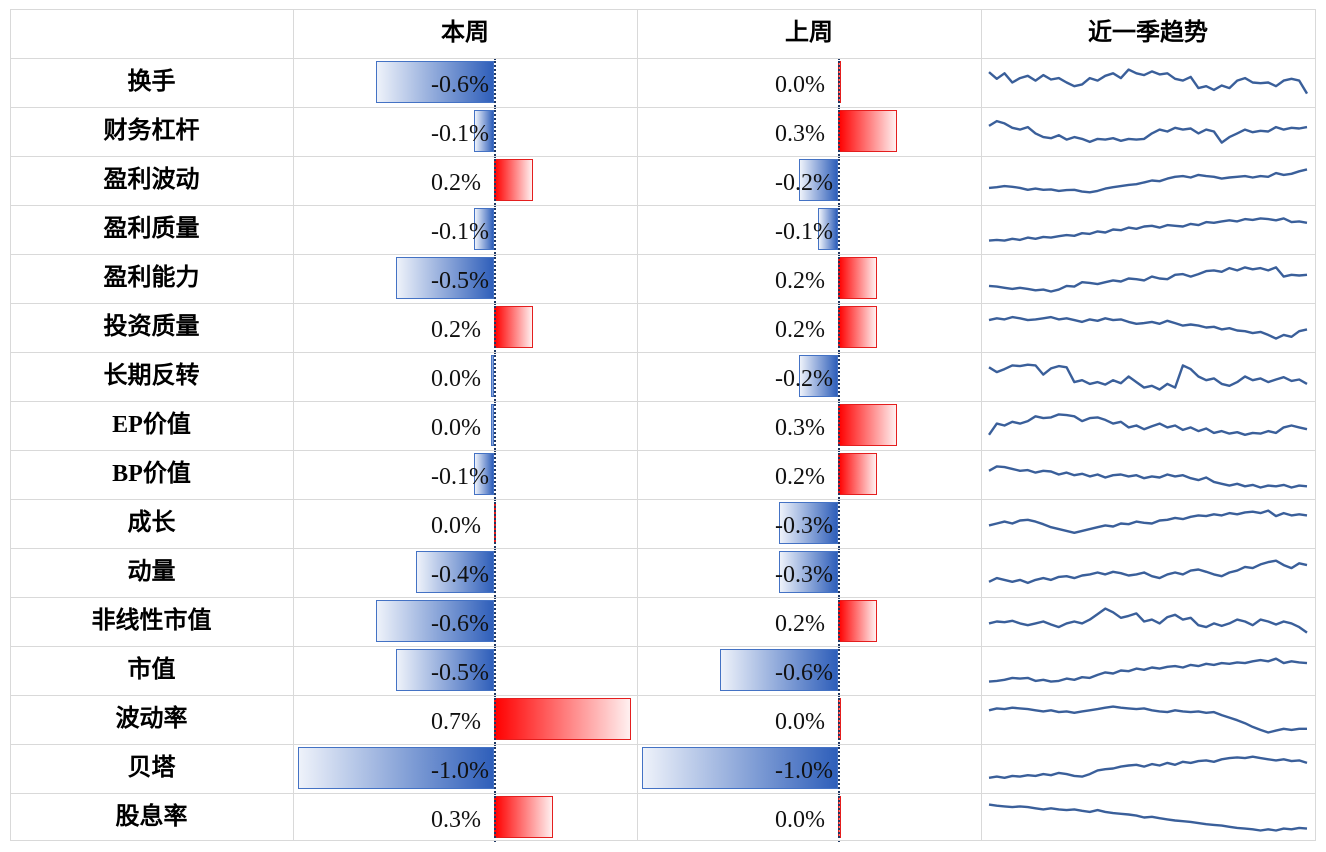 This screenshot has width=1326, height=852. What do you see at coordinates (662, 180) in the screenshot?
I see `table-row: 盈利波动 0.2% -0.2%` at bounding box center [662, 180].